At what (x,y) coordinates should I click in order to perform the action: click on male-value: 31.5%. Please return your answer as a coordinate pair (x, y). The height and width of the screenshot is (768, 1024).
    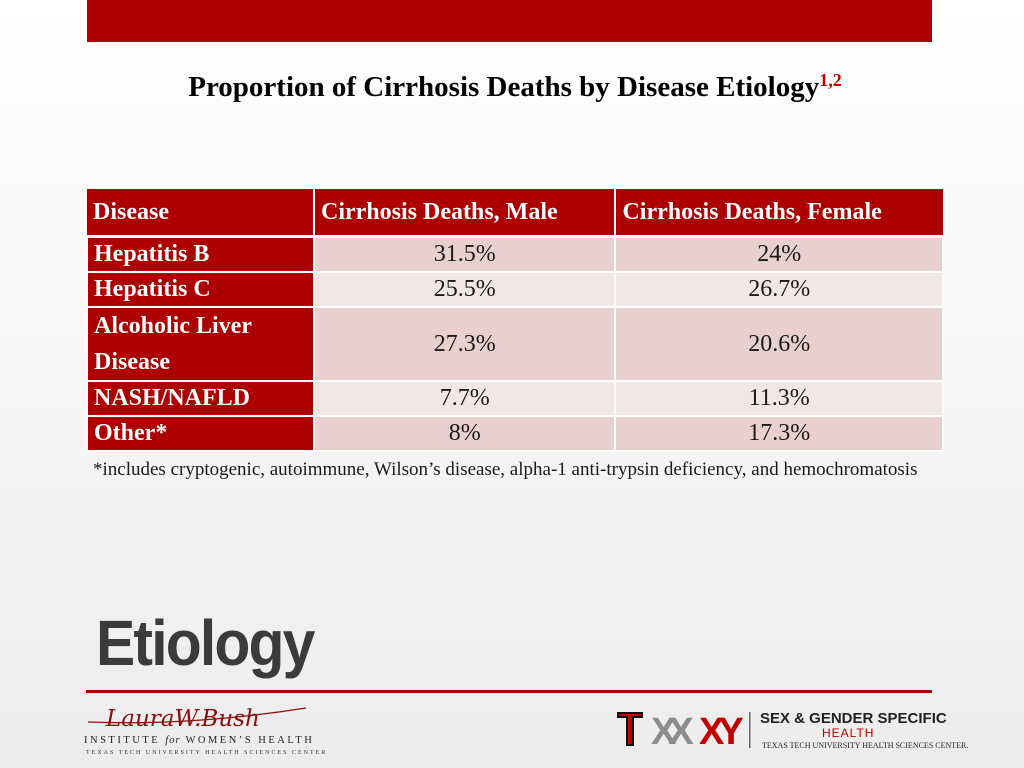
    Looking at the image, I should click on (464, 254).